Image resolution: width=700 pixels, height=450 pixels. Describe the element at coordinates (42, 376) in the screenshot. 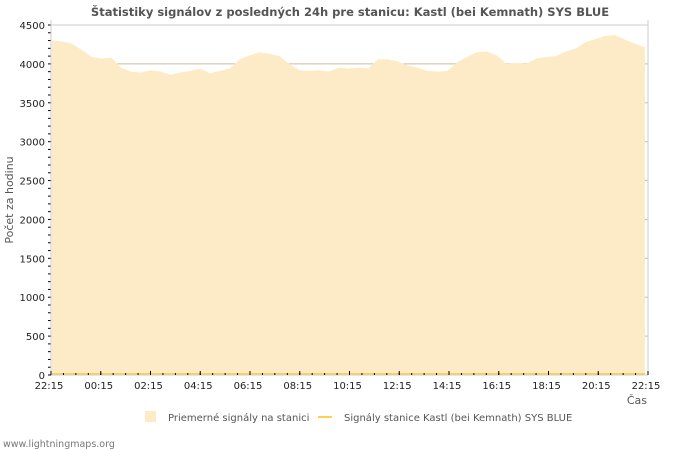

I see `y-tick-label: 0` at that location.